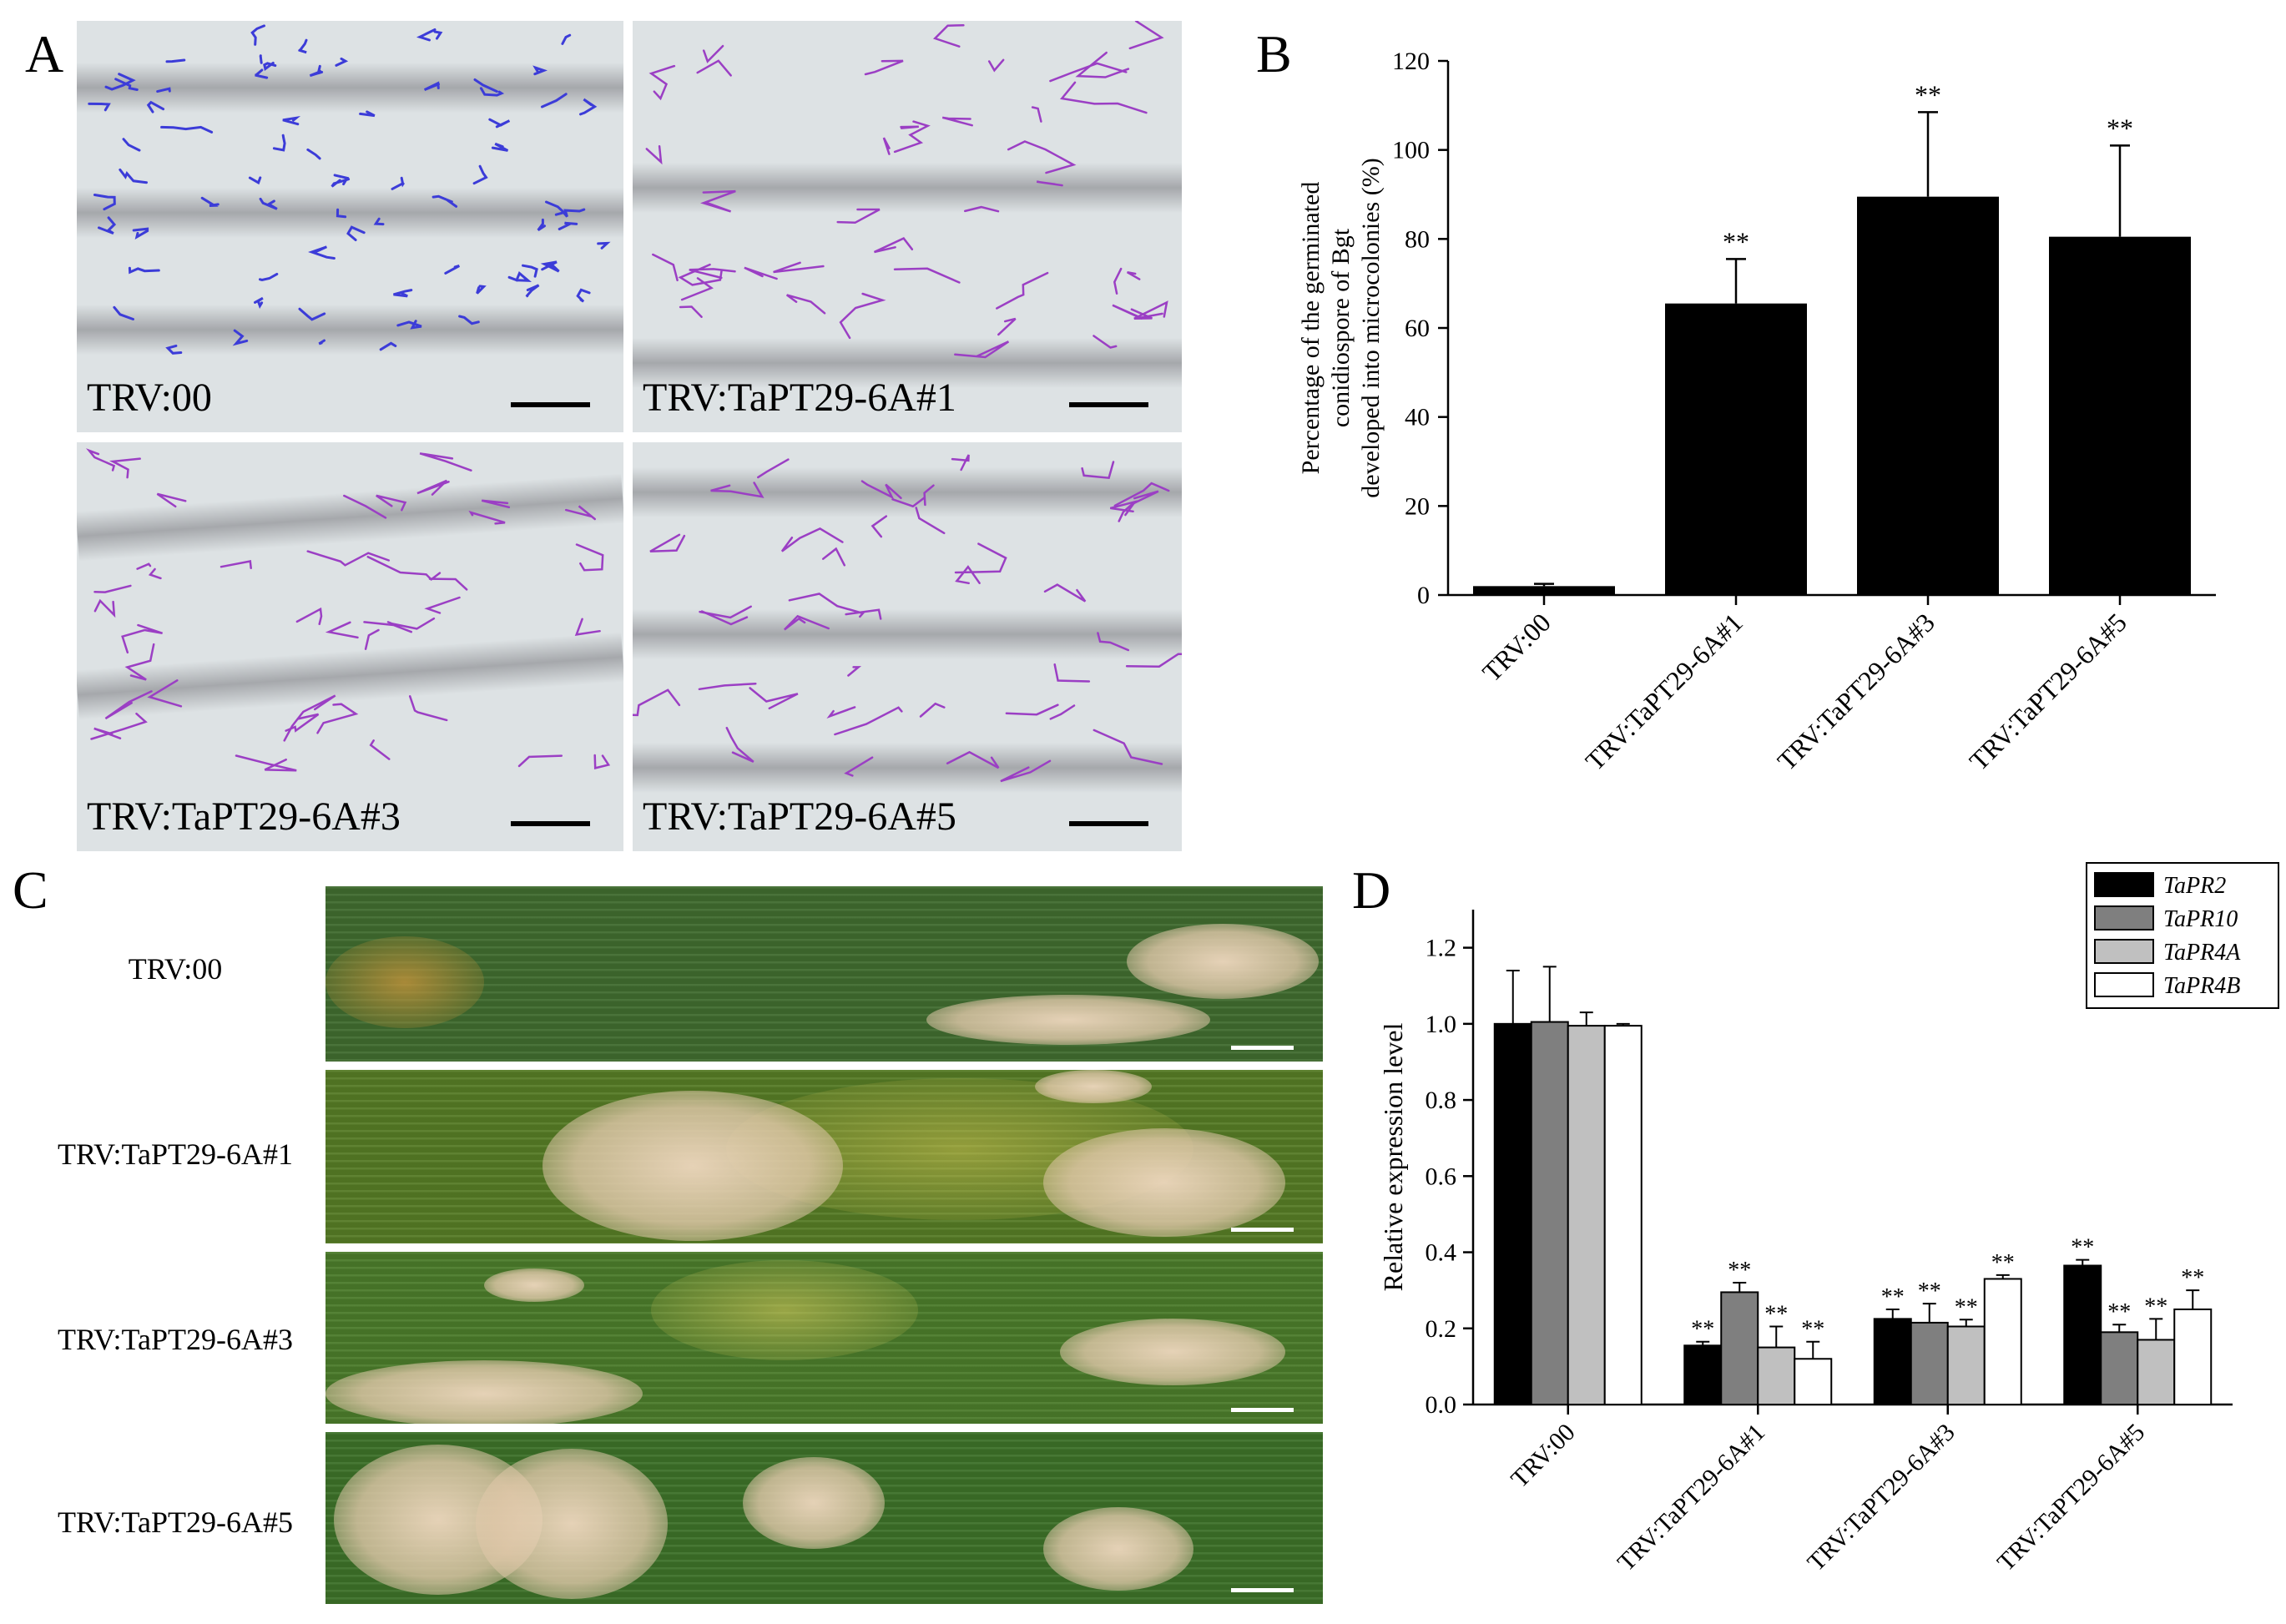 The width and height of the screenshot is (2286, 1624). What do you see at coordinates (1442, 1405) in the screenshot?
I see `y-tick-label: 0.0` at bounding box center [1442, 1405].